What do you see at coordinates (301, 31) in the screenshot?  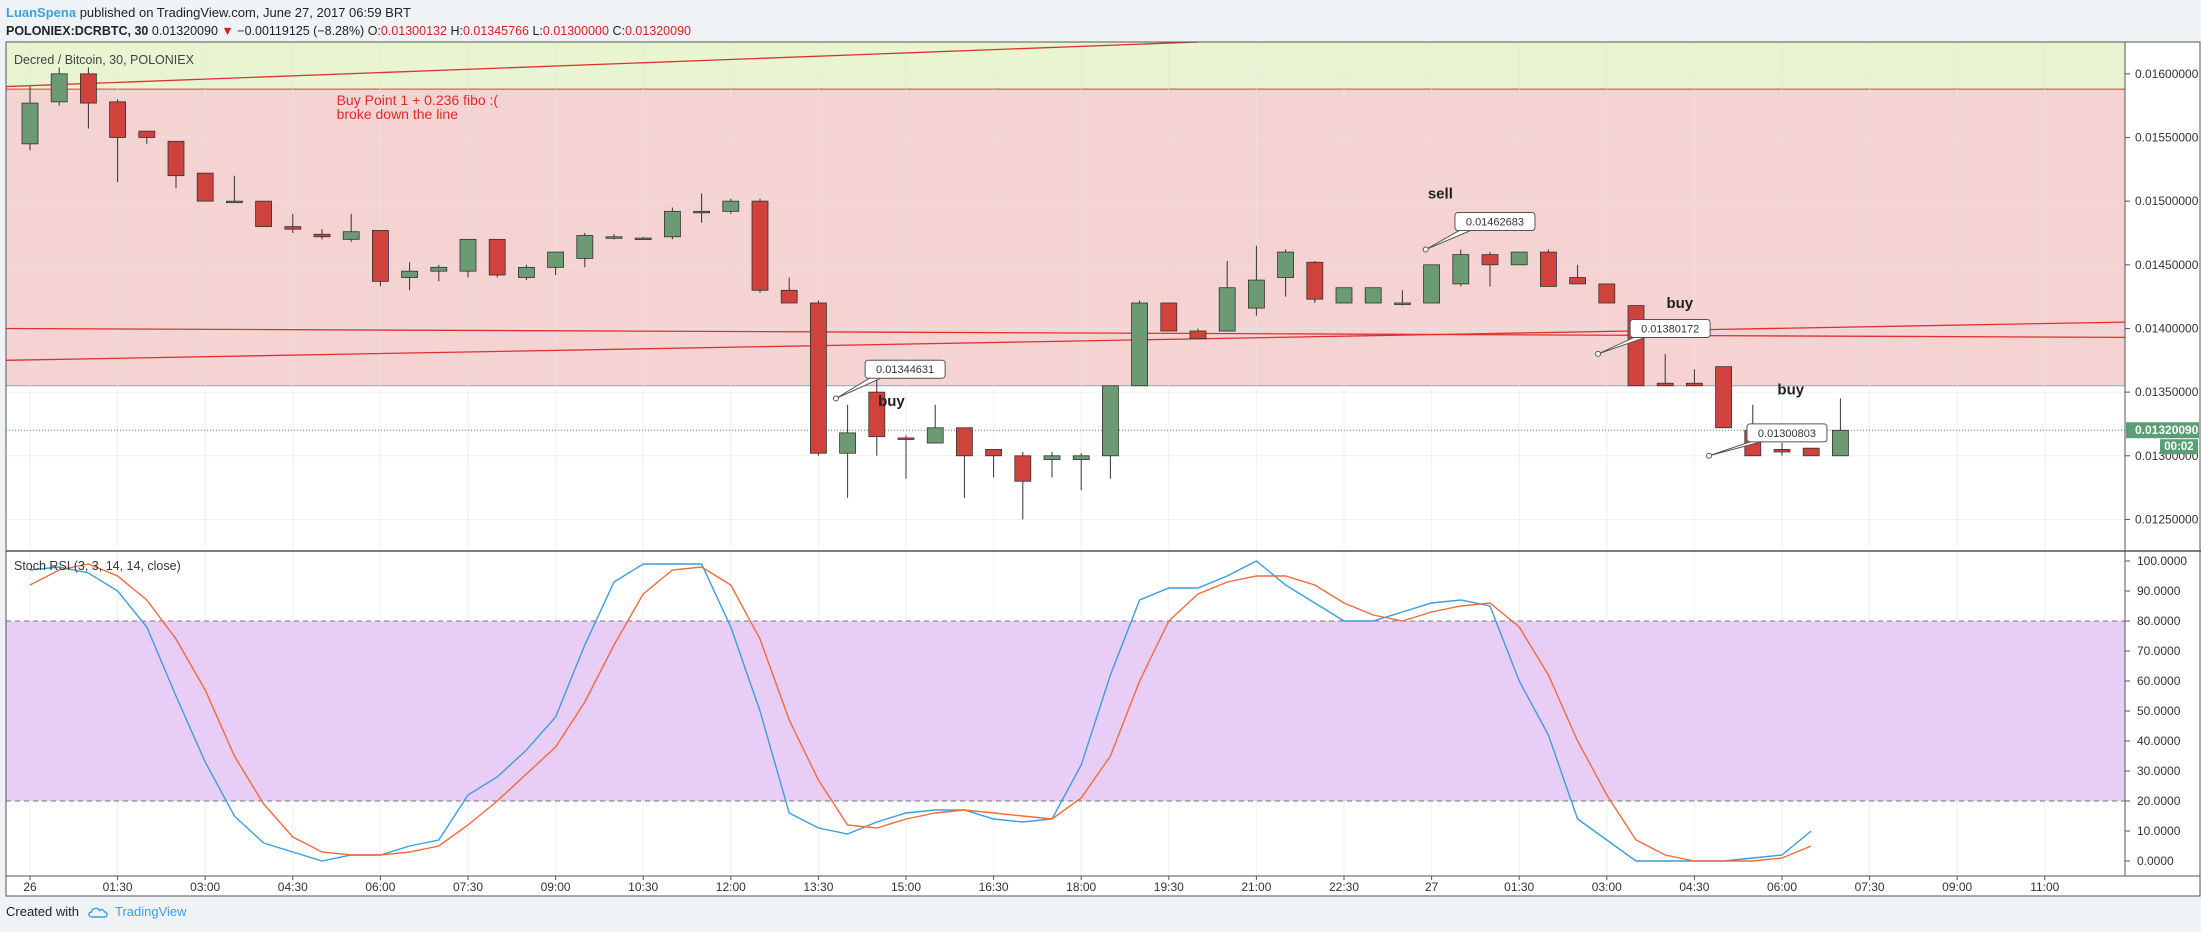 I see `price-change: −0.00119125 (−8.28%)` at bounding box center [301, 31].